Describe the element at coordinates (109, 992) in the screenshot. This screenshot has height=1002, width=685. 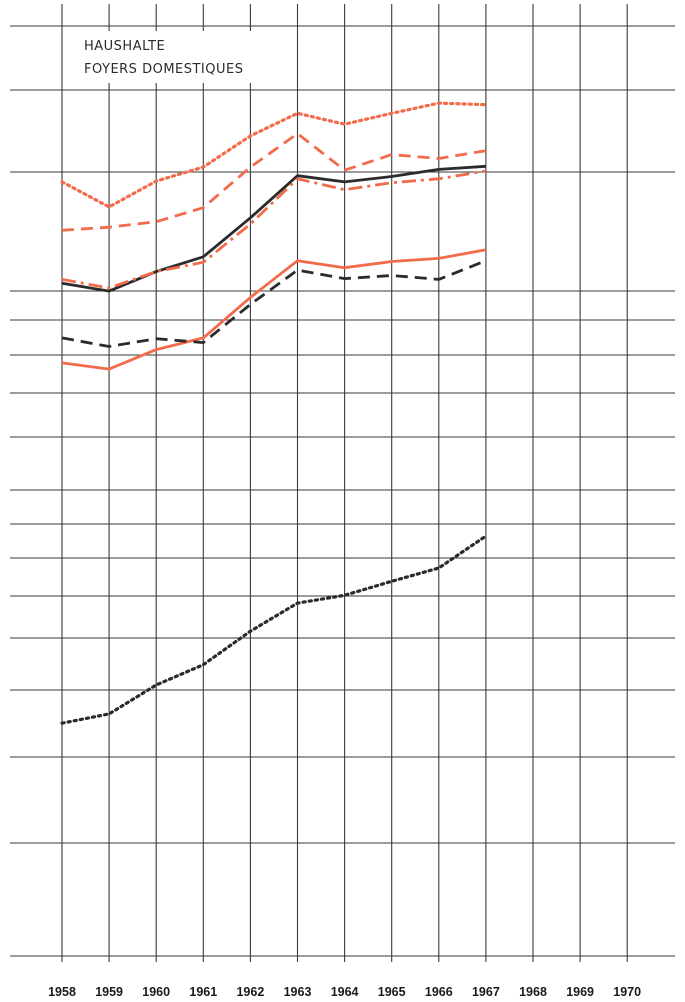
I see `x-tick-label: 1959` at that location.